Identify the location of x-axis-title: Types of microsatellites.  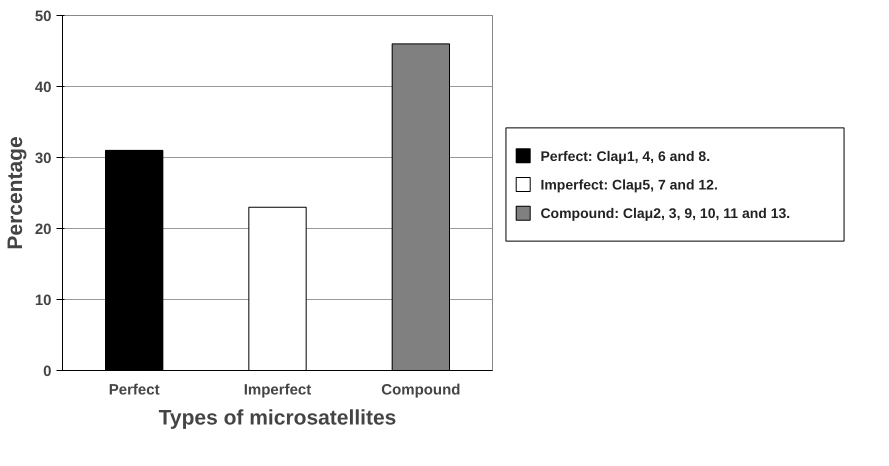
(277, 418).